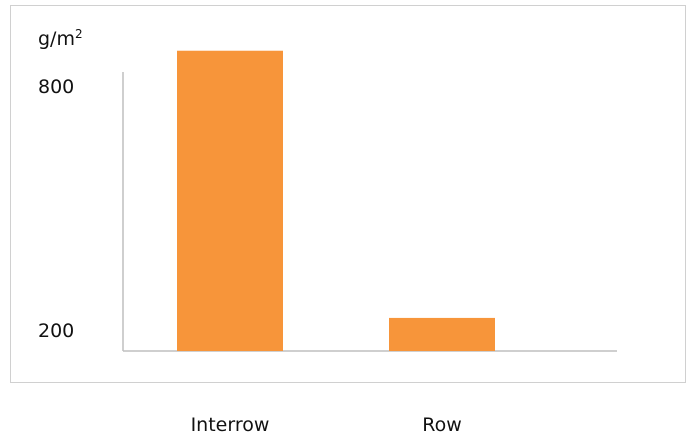 This screenshot has height=441, width=688. Describe the element at coordinates (442, 334) in the screenshot. I see `bar-row` at that location.